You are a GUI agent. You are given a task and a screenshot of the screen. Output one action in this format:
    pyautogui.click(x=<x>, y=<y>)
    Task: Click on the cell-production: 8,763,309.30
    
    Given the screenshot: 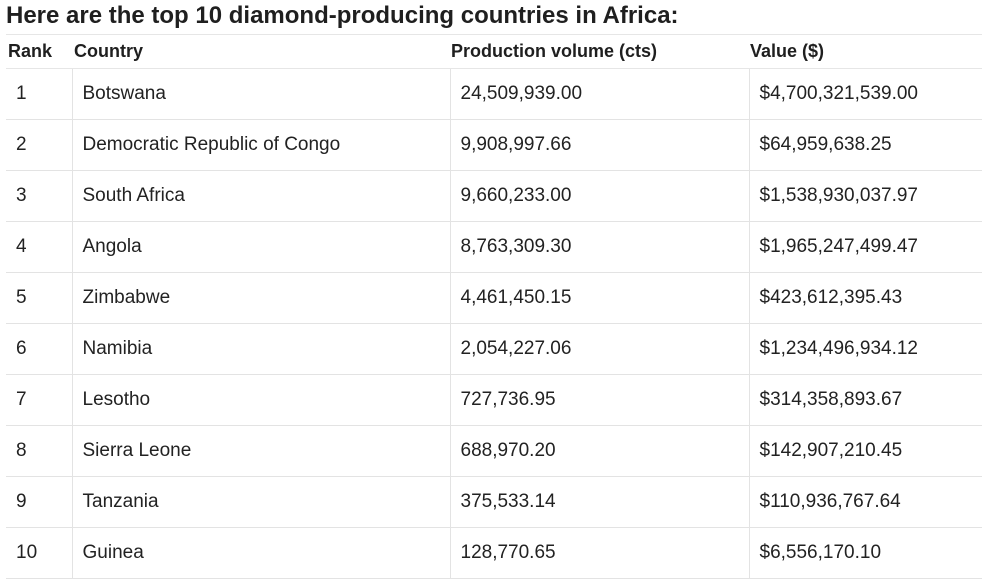 What is the action you would take?
    pyautogui.click(x=599, y=247)
    